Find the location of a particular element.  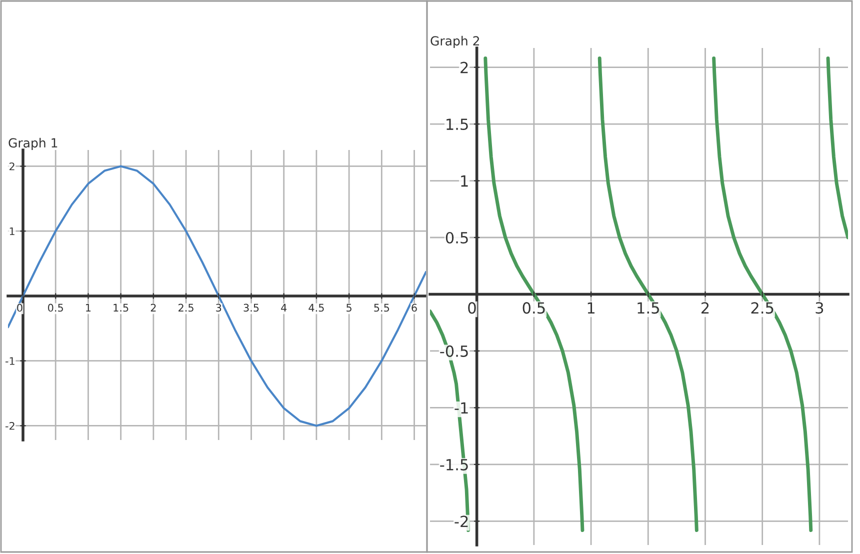

x-tick-label: 4 is located at coordinates (284, 308).